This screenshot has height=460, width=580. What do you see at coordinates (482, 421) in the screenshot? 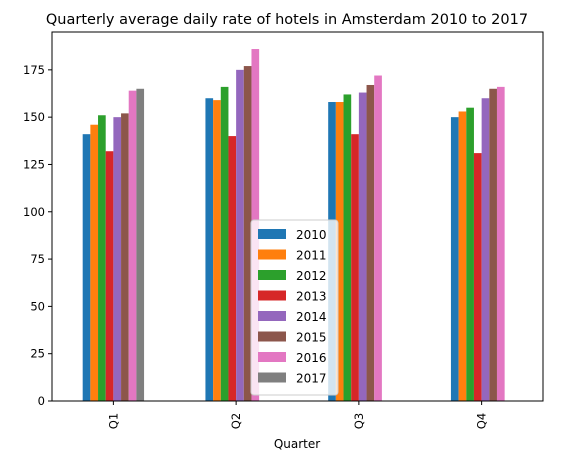
I see `x-tick-label-q4: Q4` at bounding box center [482, 421].